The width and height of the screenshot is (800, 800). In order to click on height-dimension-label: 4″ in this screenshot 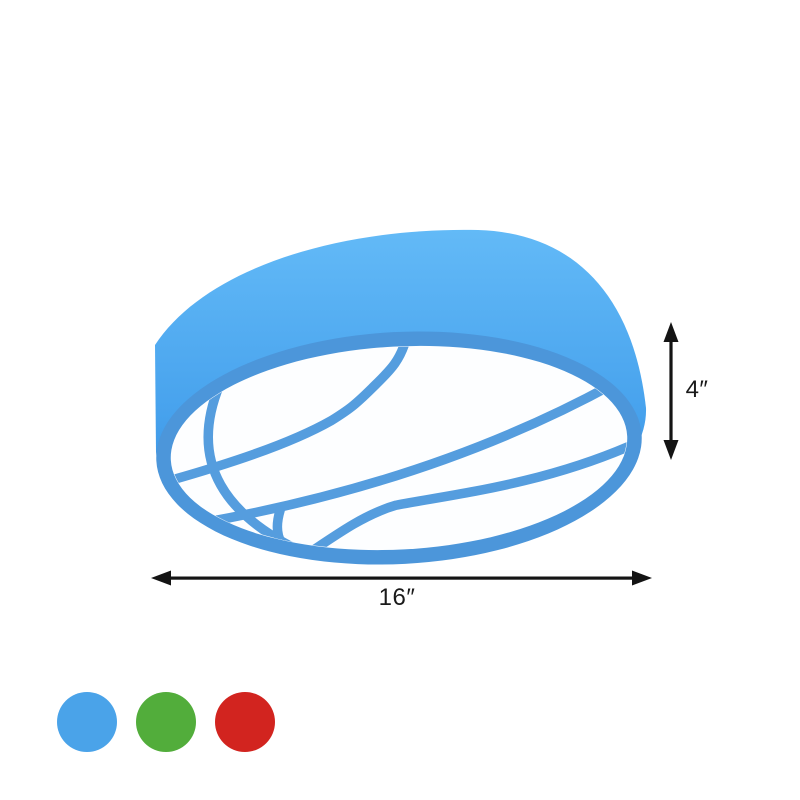, I will do `click(697, 389)`.